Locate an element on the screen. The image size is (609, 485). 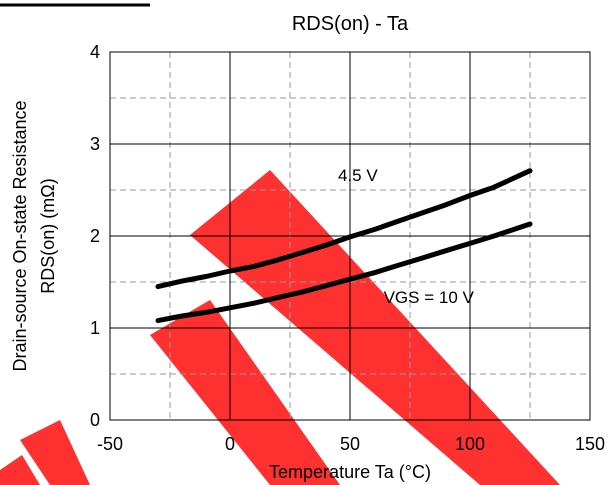
annotation-label: VGS = 10 V is located at coordinates (429, 297).